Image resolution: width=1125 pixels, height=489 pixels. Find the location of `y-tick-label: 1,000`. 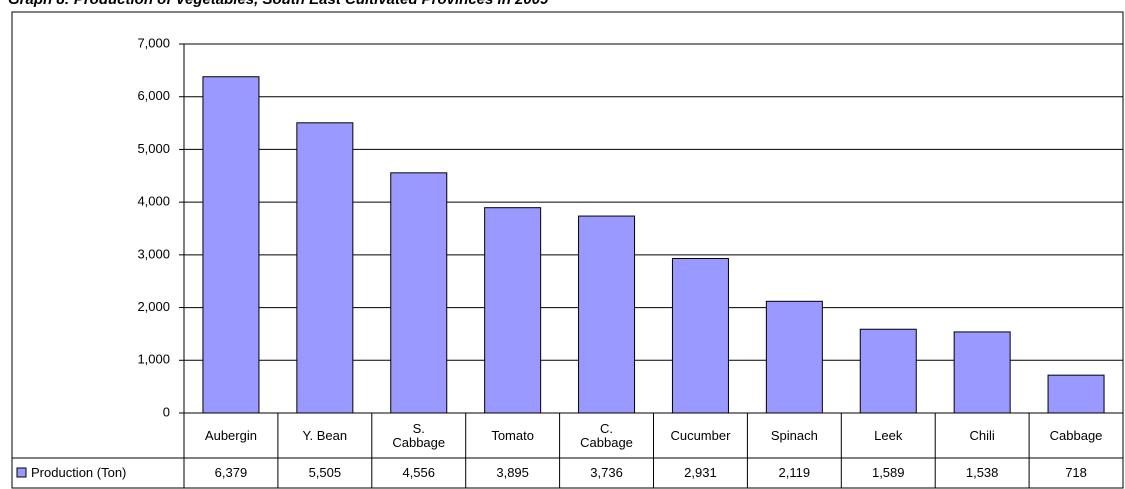

y-tick-label: 1,000 is located at coordinates (153, 359).